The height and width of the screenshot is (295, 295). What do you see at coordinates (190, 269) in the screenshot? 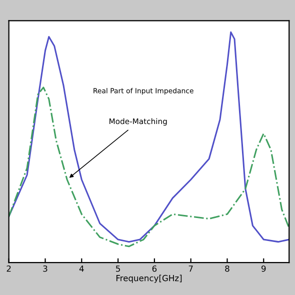
I see `x-tick-label: 7` at bounding box center [190, 269].